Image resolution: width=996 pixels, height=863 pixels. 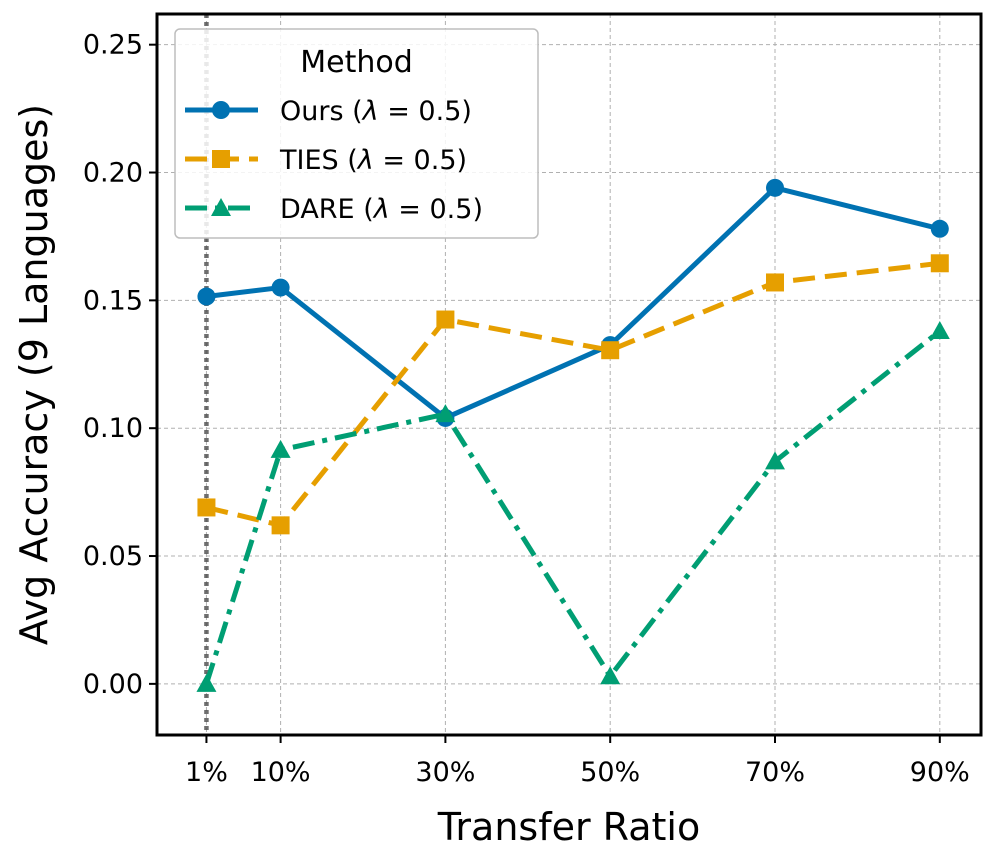 I want to click on x-tick-label: 1%, so click(x=206, y=772).